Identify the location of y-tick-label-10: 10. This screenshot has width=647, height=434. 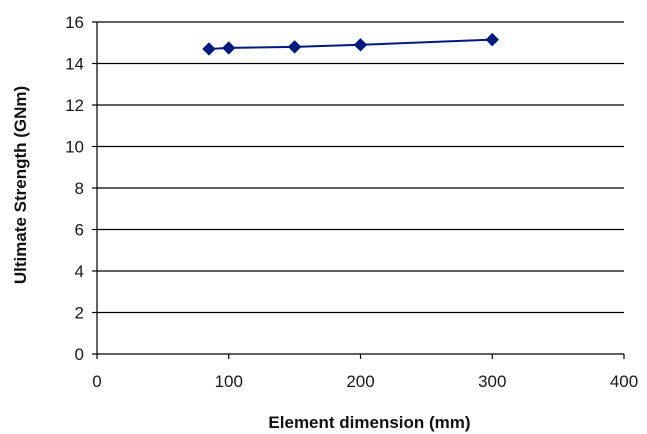
(74, 147).